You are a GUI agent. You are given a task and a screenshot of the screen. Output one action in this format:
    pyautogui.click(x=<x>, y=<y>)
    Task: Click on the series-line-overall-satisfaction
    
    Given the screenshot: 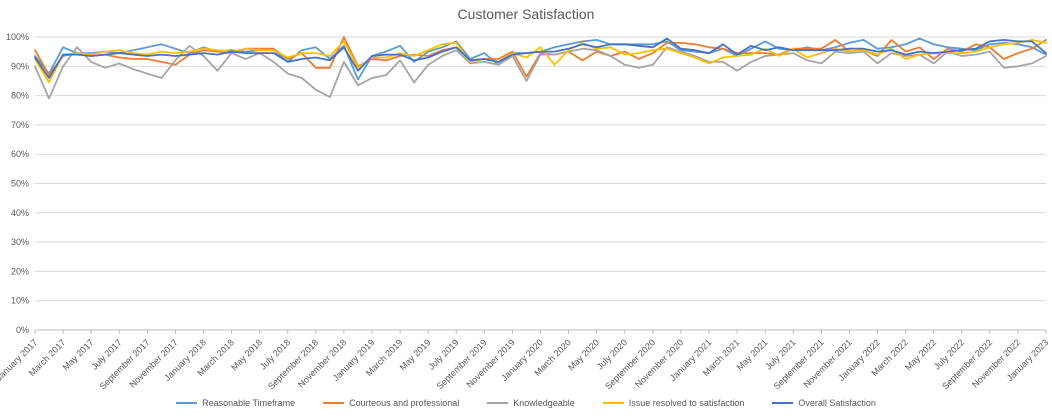 What is the action you would take?
    pyautogui.click(x=540, y=58)
    